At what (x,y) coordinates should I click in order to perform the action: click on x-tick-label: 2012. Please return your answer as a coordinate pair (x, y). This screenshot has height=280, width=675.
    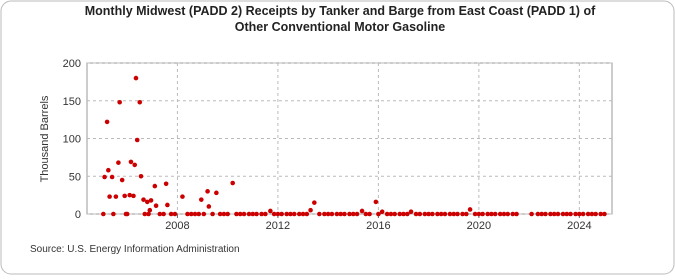
    Looking at the image, I should click on (278, 226).